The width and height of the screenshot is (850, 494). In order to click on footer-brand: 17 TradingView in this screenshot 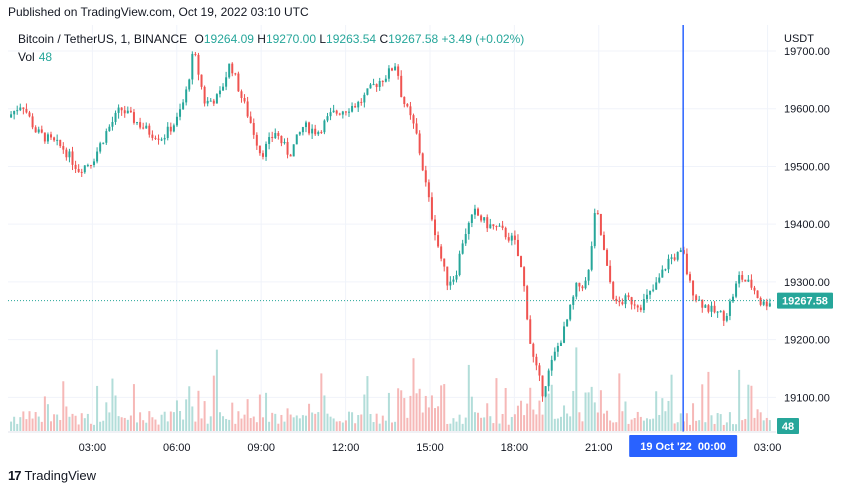, I will do `click(52, 475)`.